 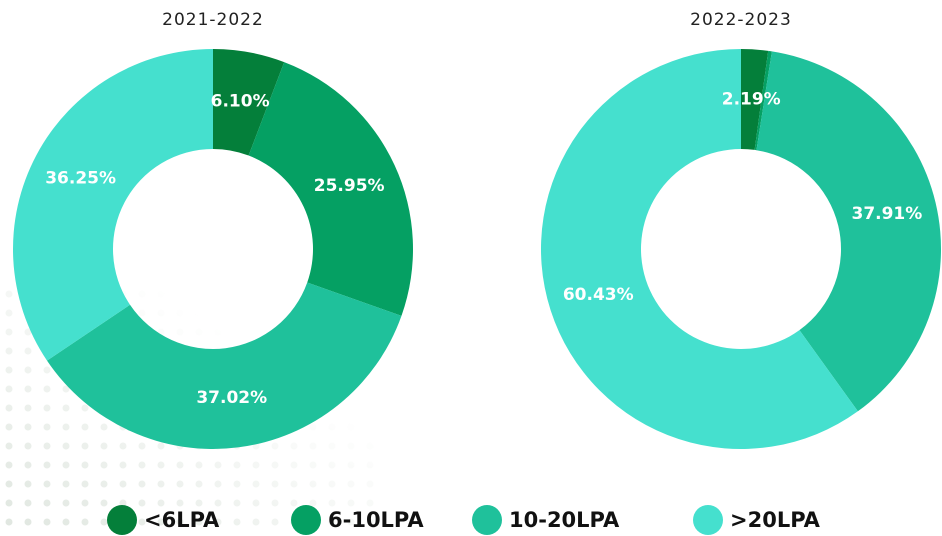 What do you see at coordinates (240, 101) in the screenshot?
I see `slice-label: 6.10%` at bounding box center [240, 101].